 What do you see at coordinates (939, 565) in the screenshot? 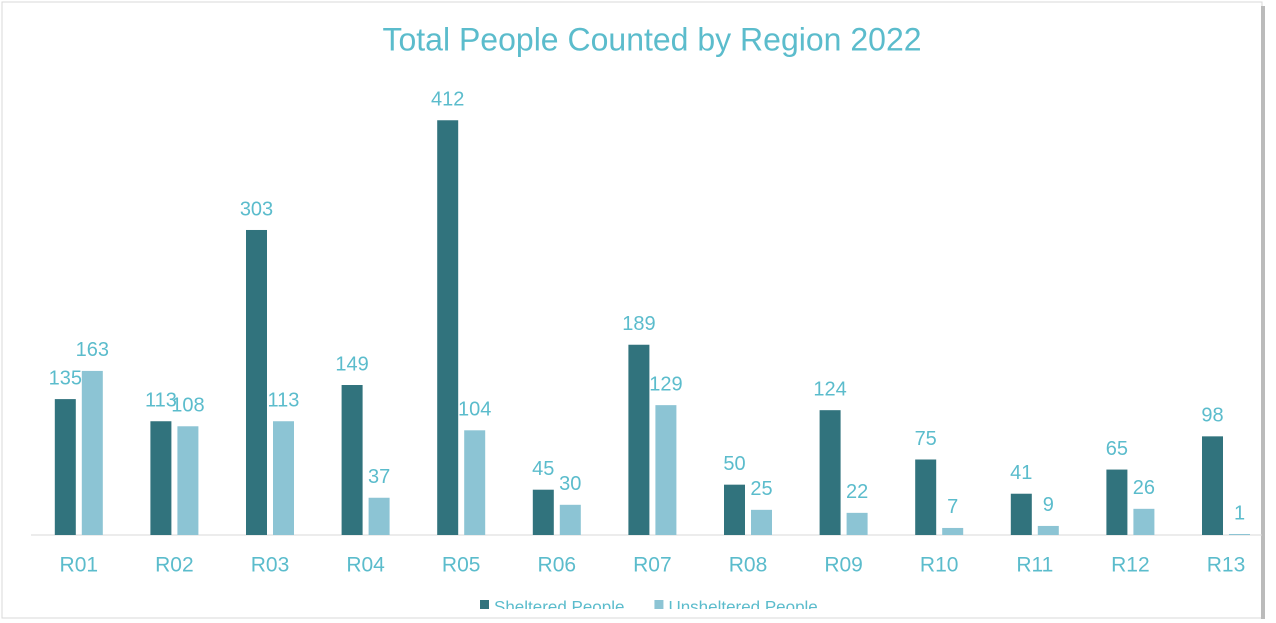
I see `x-tick-label: R10` at bounding box center [939, 565].